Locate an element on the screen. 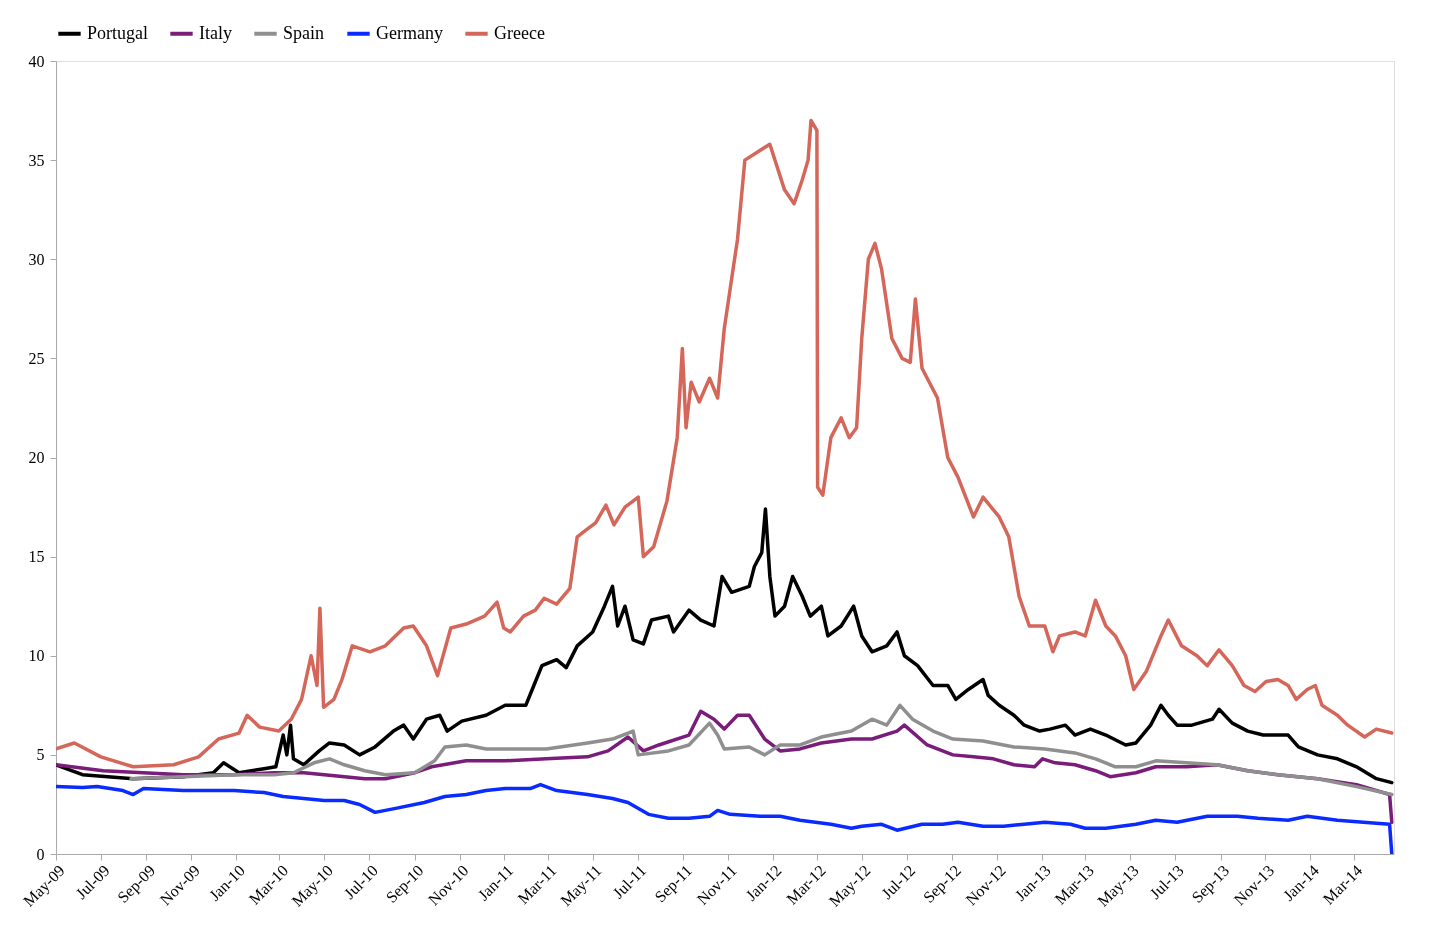 The width and height of the screenshot is (1444, 938). y-tick-label: 20 is located at coordinates (36, 457).